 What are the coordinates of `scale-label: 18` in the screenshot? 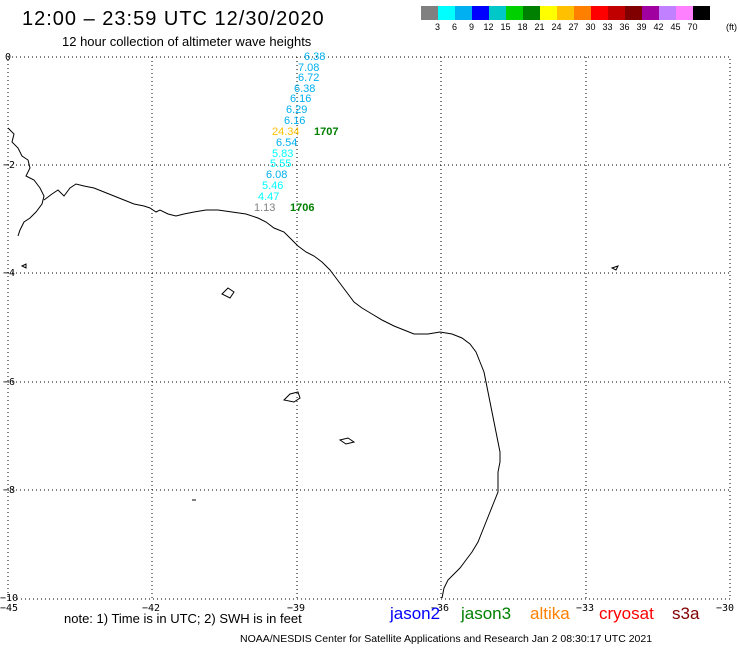 It's located at (522, 27).